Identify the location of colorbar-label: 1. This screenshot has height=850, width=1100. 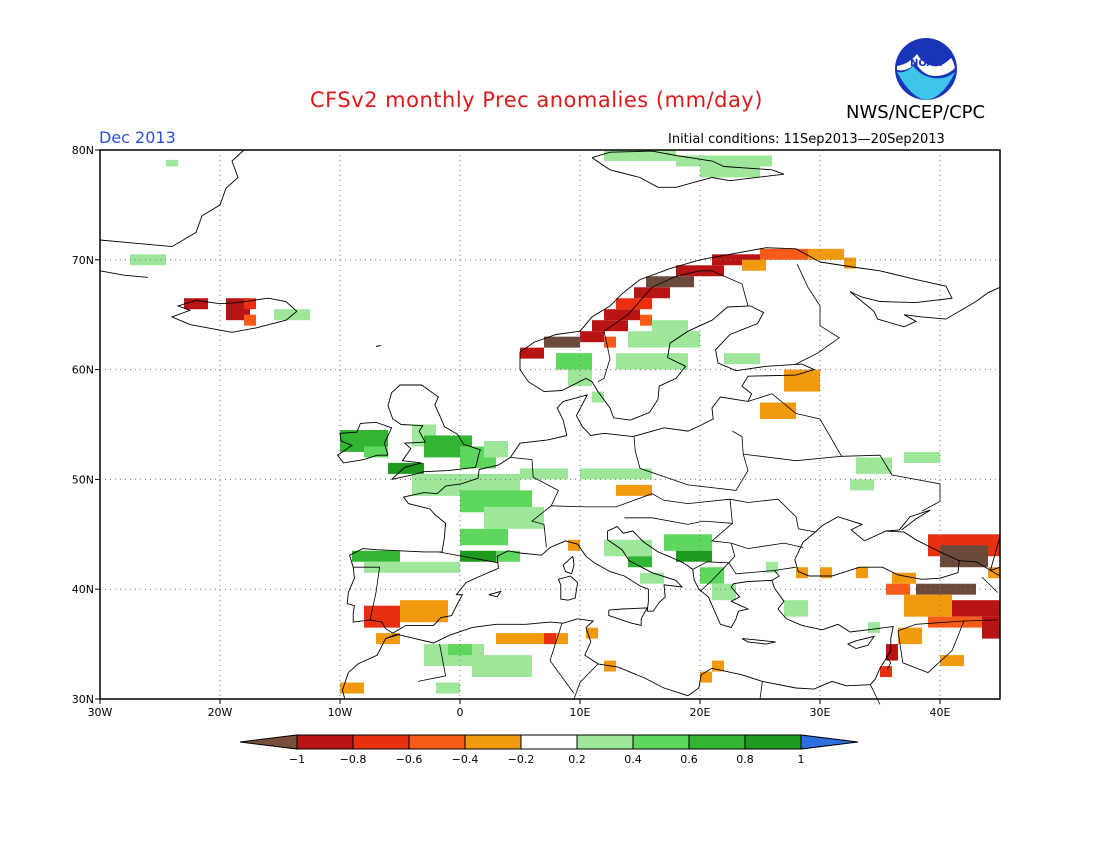
(801, 759).